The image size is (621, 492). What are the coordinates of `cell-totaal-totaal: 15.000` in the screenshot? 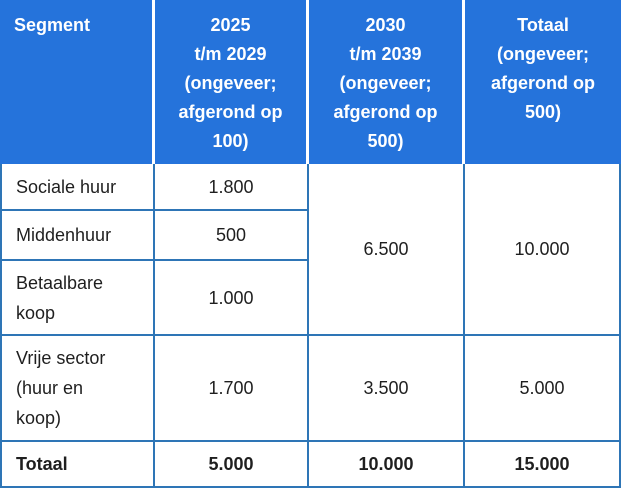 It's located at (543, 465).